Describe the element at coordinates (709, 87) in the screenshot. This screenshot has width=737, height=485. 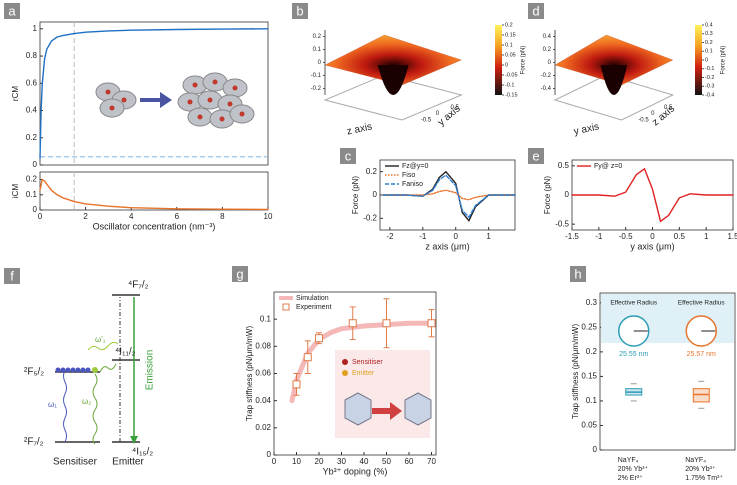
I see `colorbar-tick-label: -0.3` at that location.